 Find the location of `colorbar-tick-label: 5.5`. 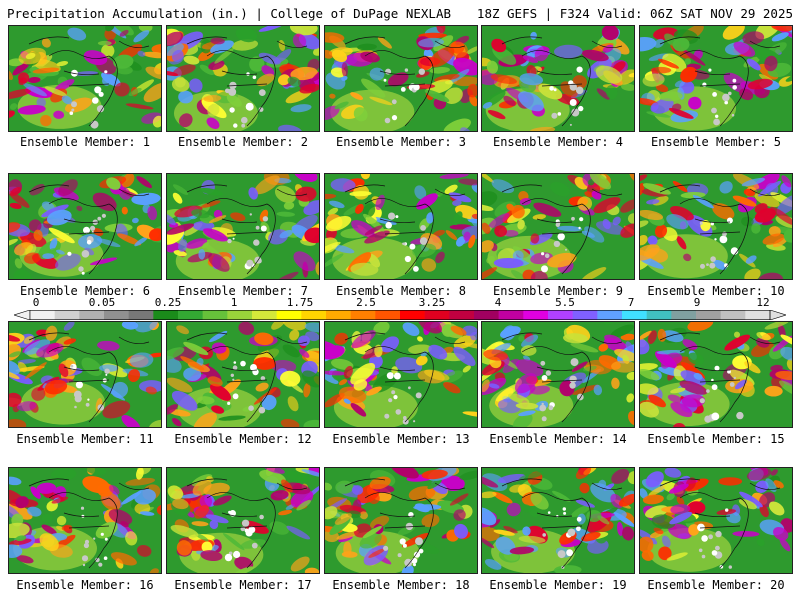

colorbar-tick-label: 5.5 is located at coordinates (565, 302).